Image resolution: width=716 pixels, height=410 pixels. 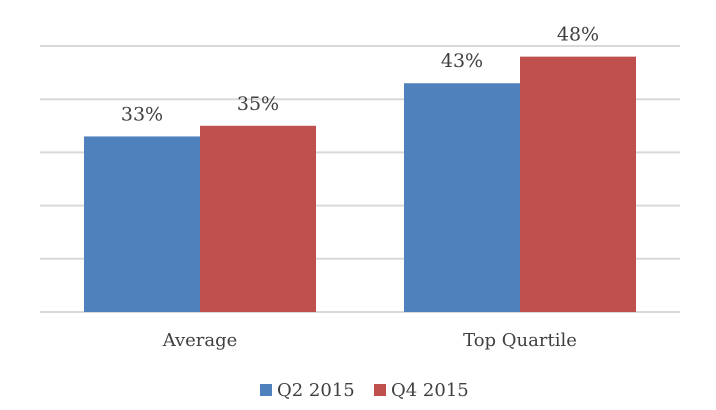 I want to click on bar-top-quartile-q4-2015, so click(x=578, y=184).